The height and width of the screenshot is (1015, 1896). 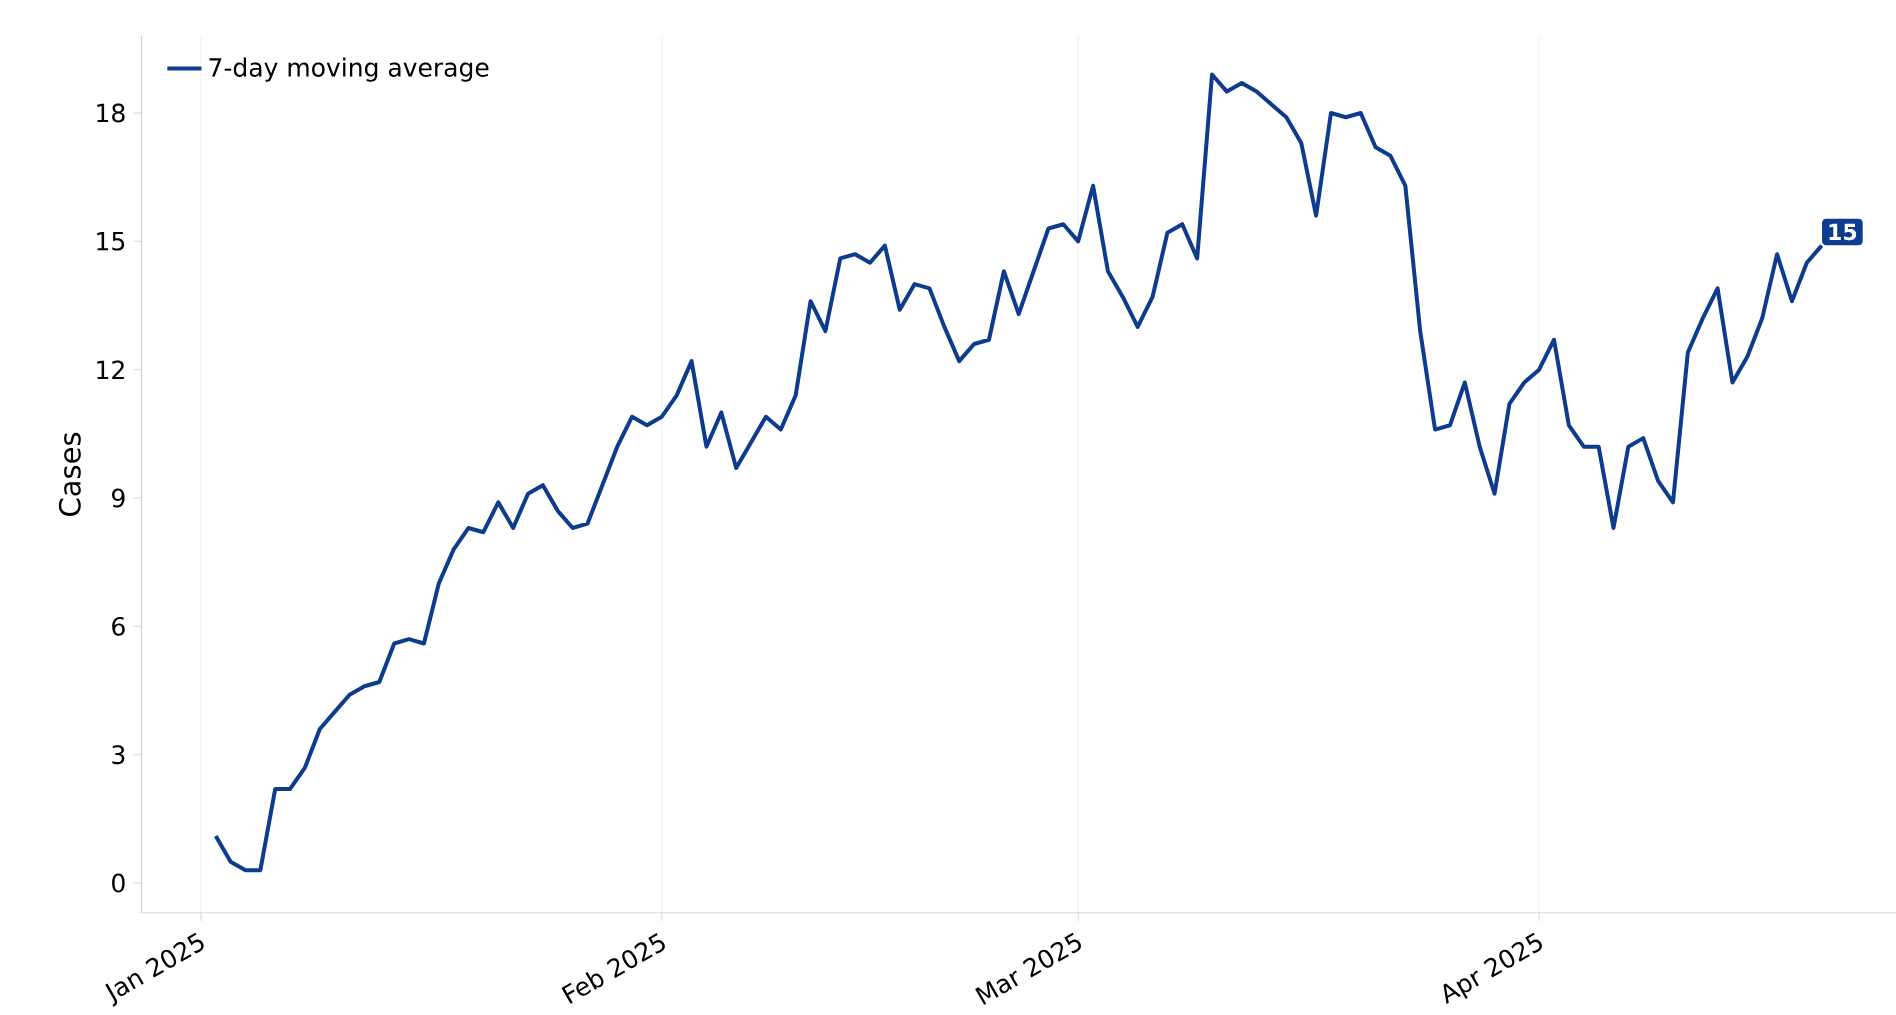 What do you see at coordinates (118, 626) in the screenshot?
I see `y-tick-label: 6` at bounding box center [118, 626].